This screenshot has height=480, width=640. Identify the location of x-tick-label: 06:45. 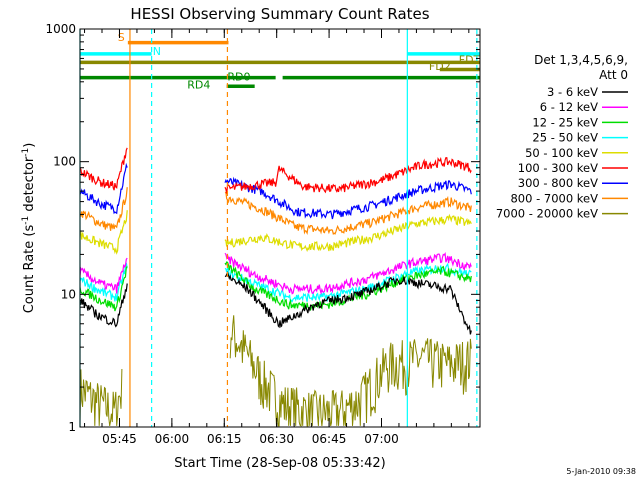
(329, 439).